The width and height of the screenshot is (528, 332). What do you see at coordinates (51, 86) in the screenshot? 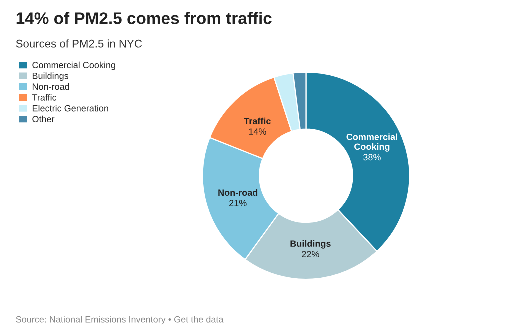
I see `legend-label: Non-road` at bounding box center [51, 86].